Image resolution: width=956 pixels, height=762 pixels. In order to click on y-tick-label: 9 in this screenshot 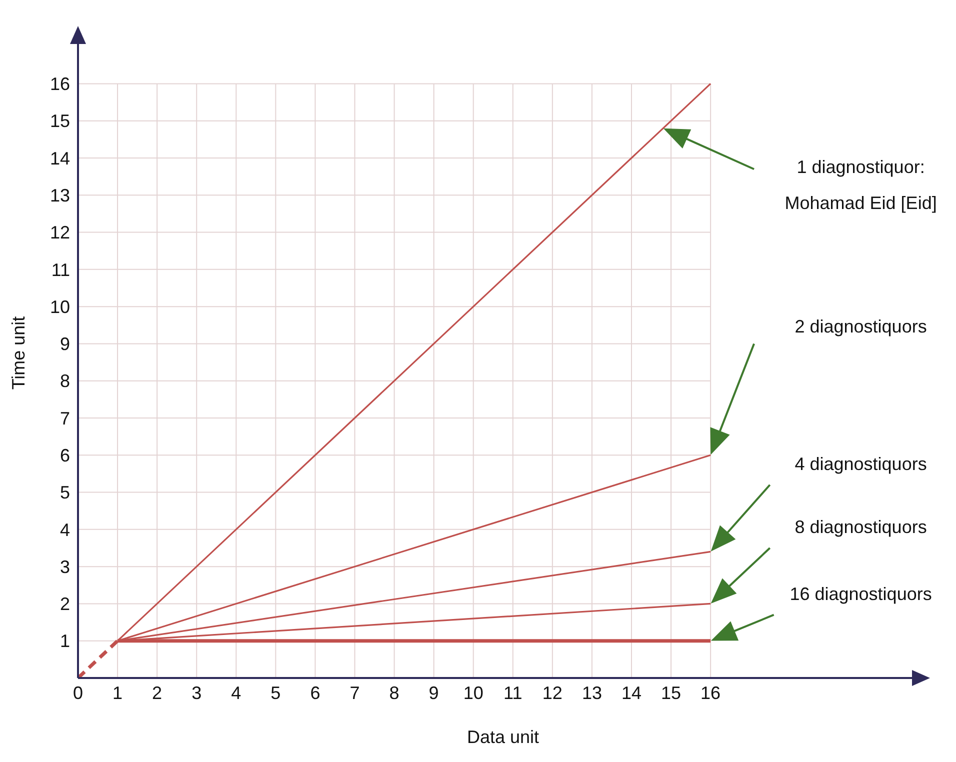, I will do `click(65, 344)`.